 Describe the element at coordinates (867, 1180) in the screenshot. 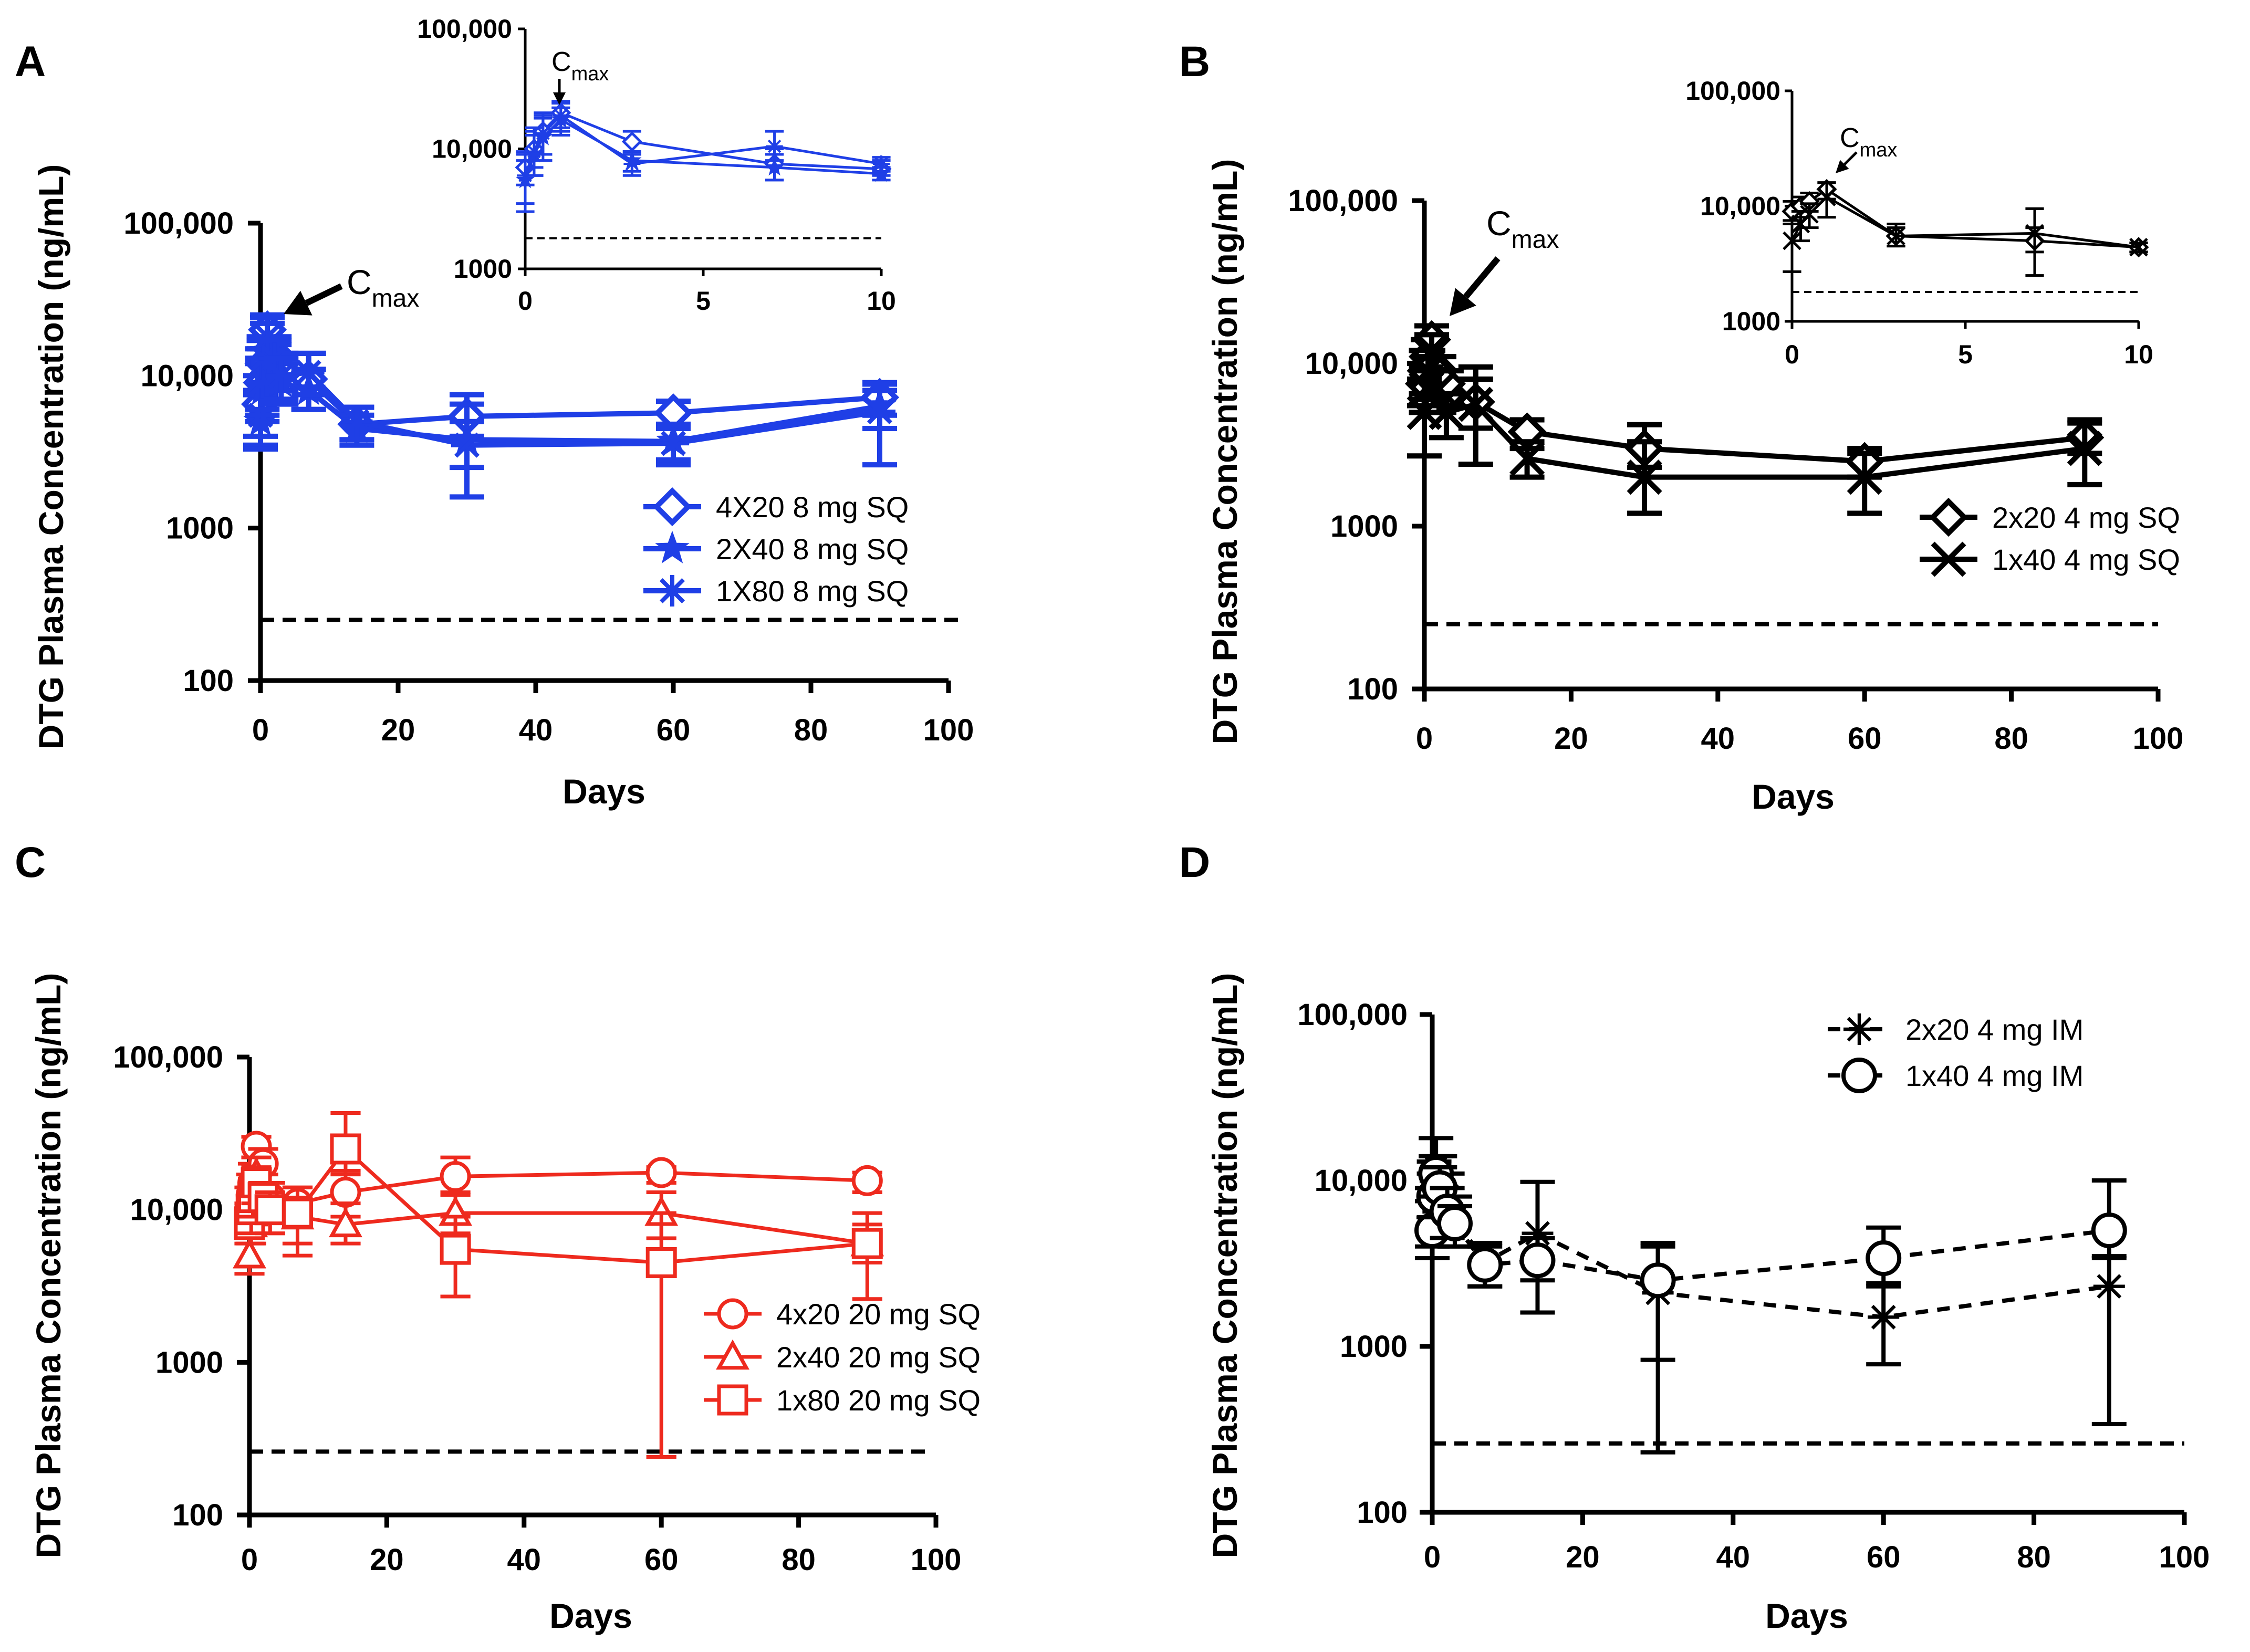

I see `panel-c-series-0-point` at that location.